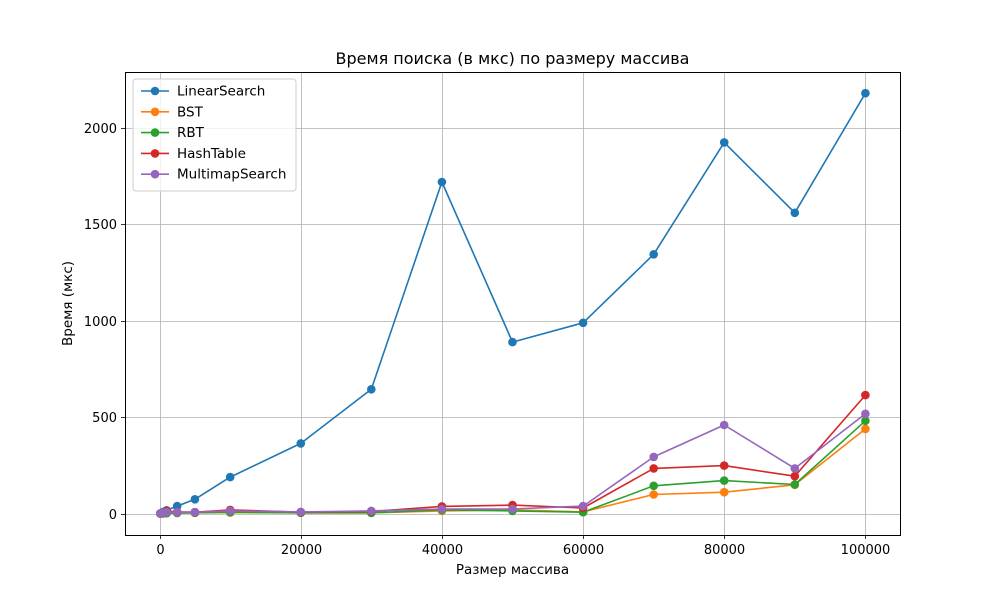 The height and width of the screenshot is (600, 1000). Describe the element at coordinates (221, 92) in the screenshot. I see `legend-label: LinearSearch` at that location.